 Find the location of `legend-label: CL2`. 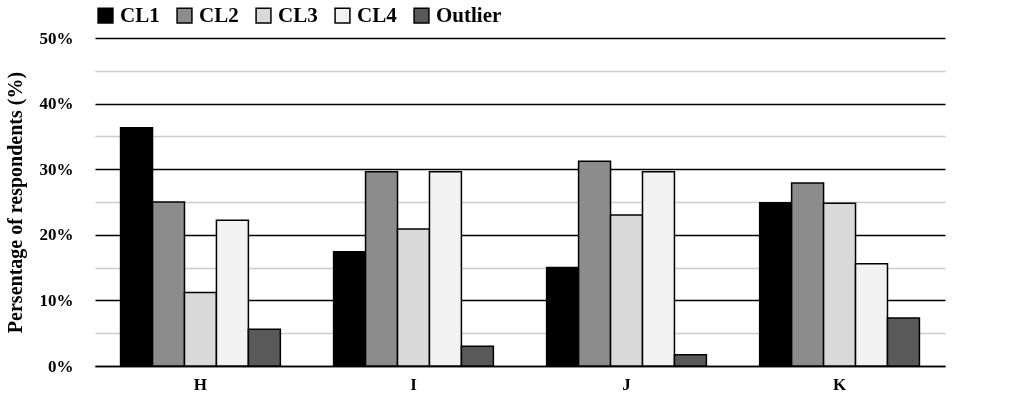

legend-label: CL2 is located at coordinates (219, 14).